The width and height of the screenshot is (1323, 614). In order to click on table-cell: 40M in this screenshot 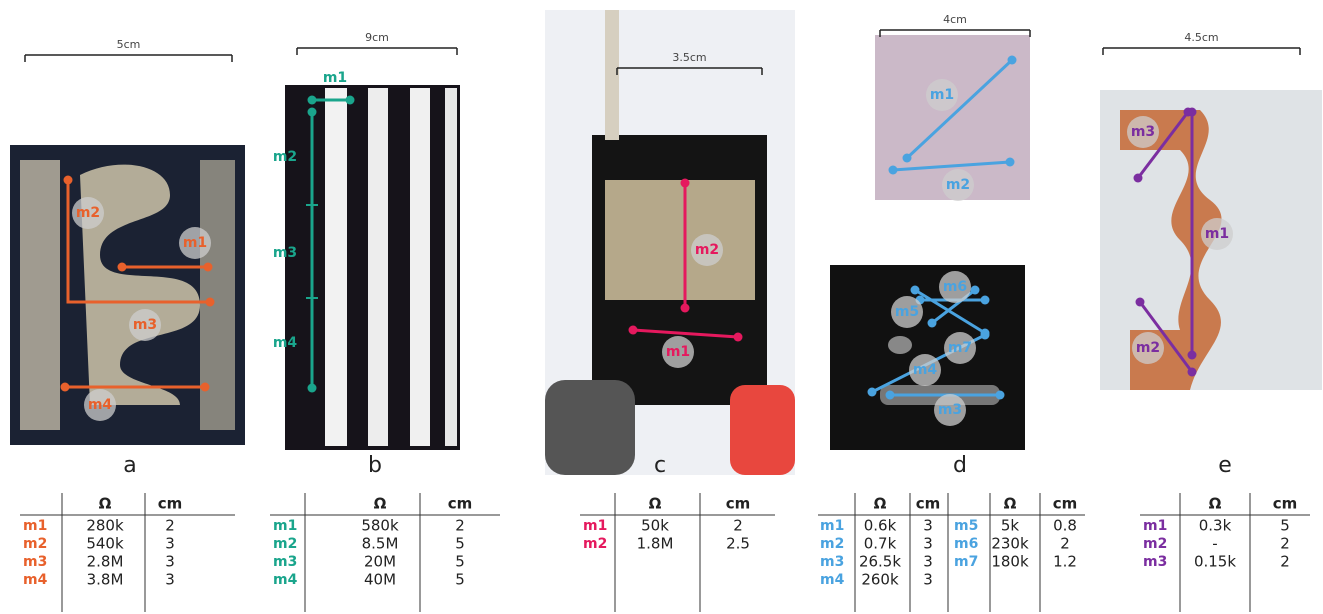, I will do `click(380, 580)`.